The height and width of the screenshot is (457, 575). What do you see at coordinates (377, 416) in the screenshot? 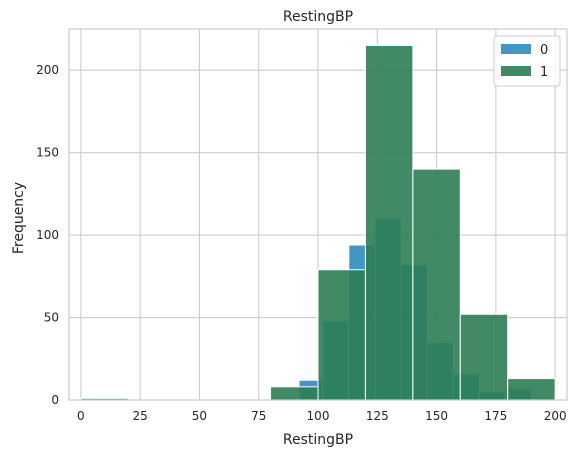
I see `x-tick-label: 125` at bounding box center [377, 416].